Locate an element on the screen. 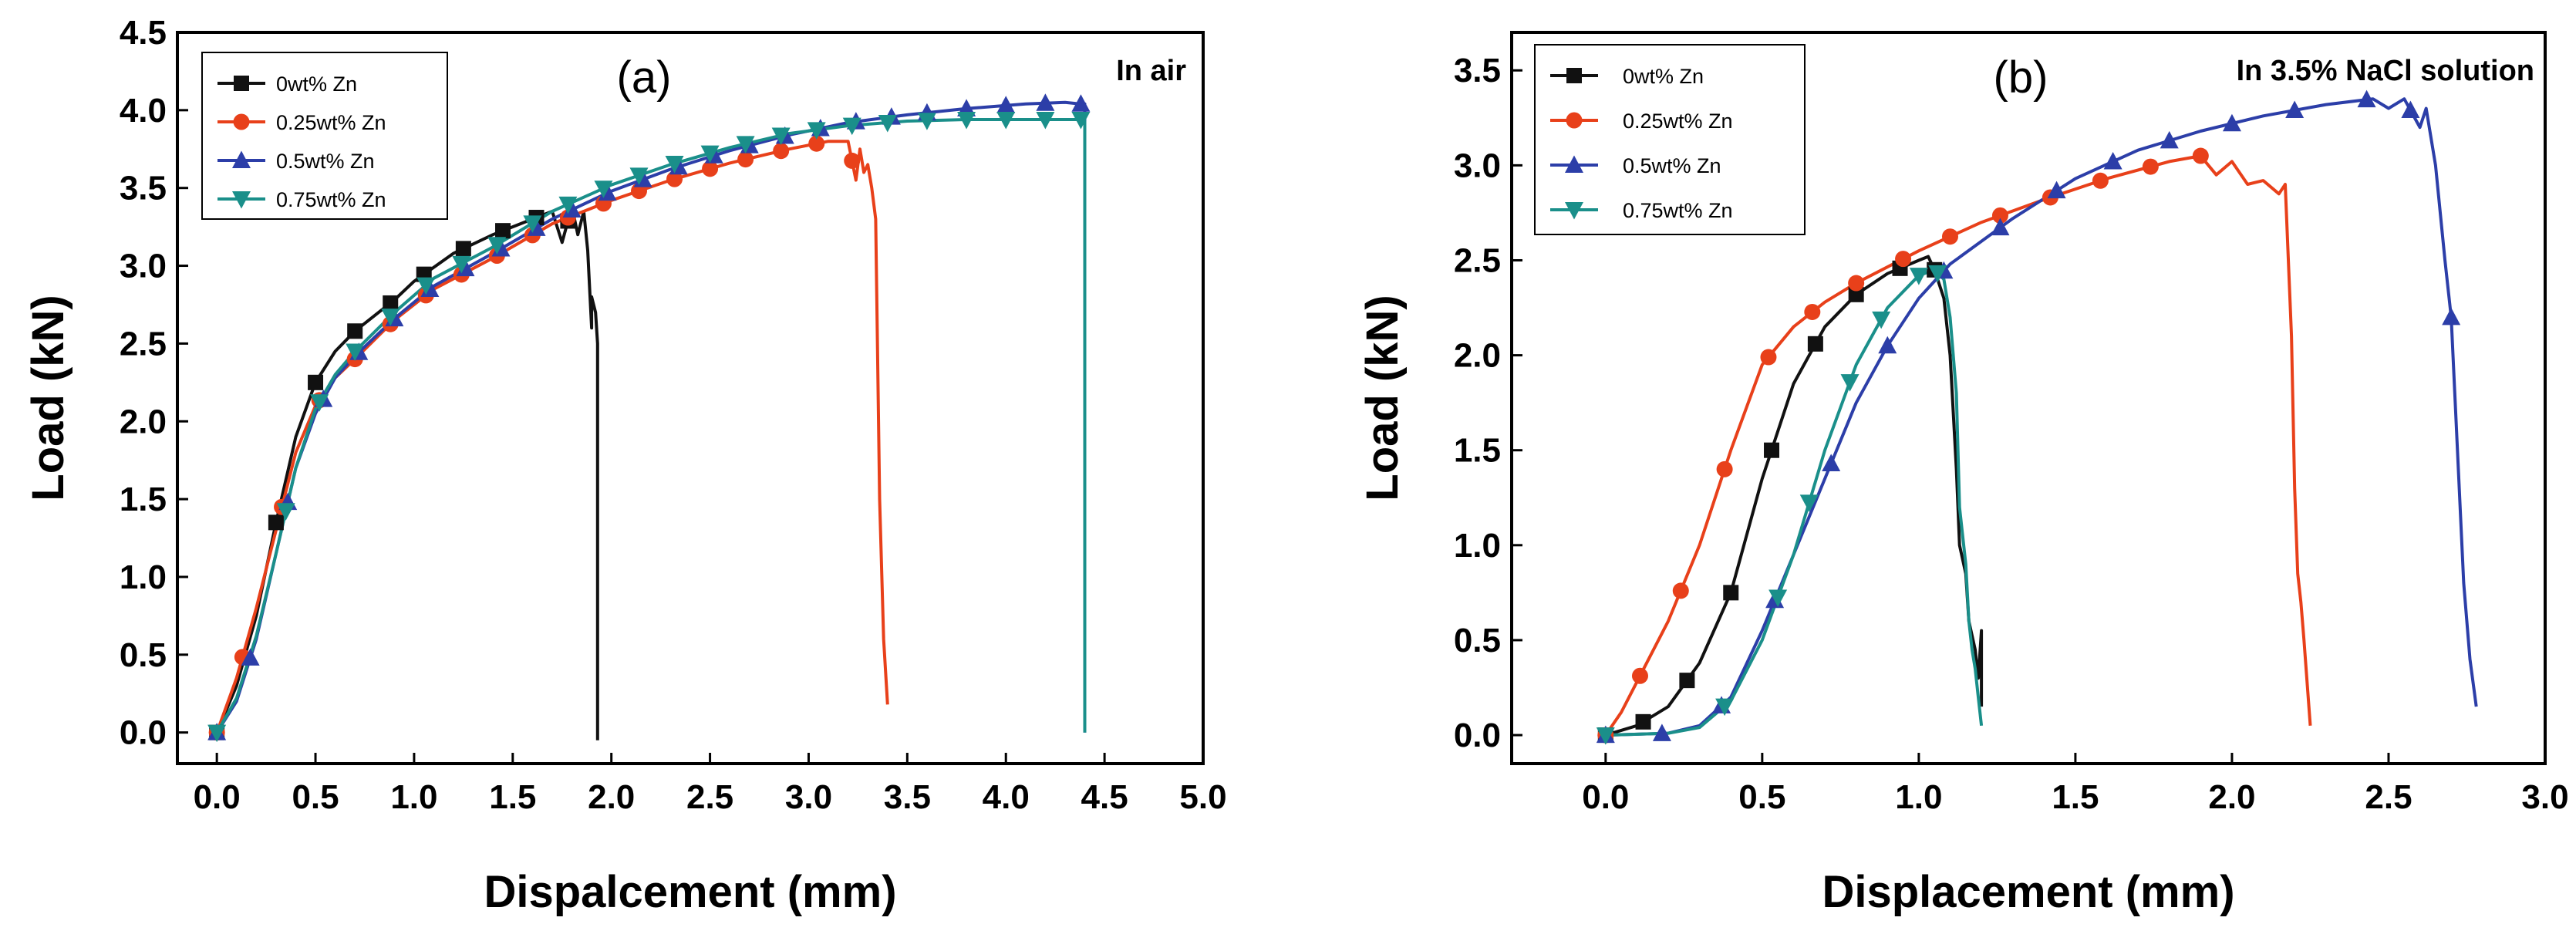 The image size is (2576, 941). panel-label-a: (a) is located at coordinates (644, 77).